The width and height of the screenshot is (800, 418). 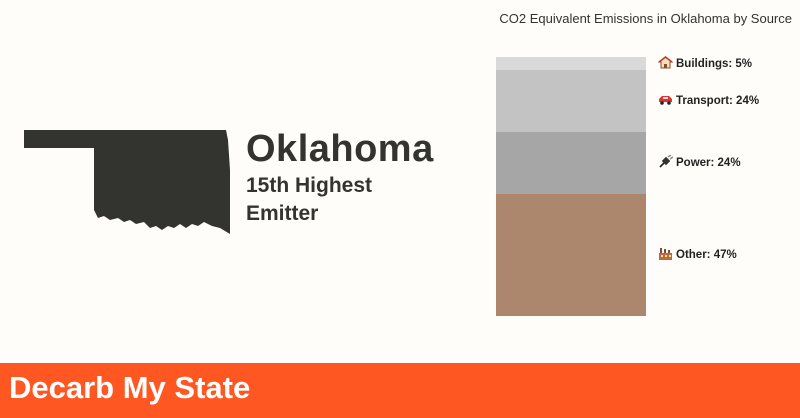 I want to click on state-name: Oklahoma, so click(x=340, y=149).